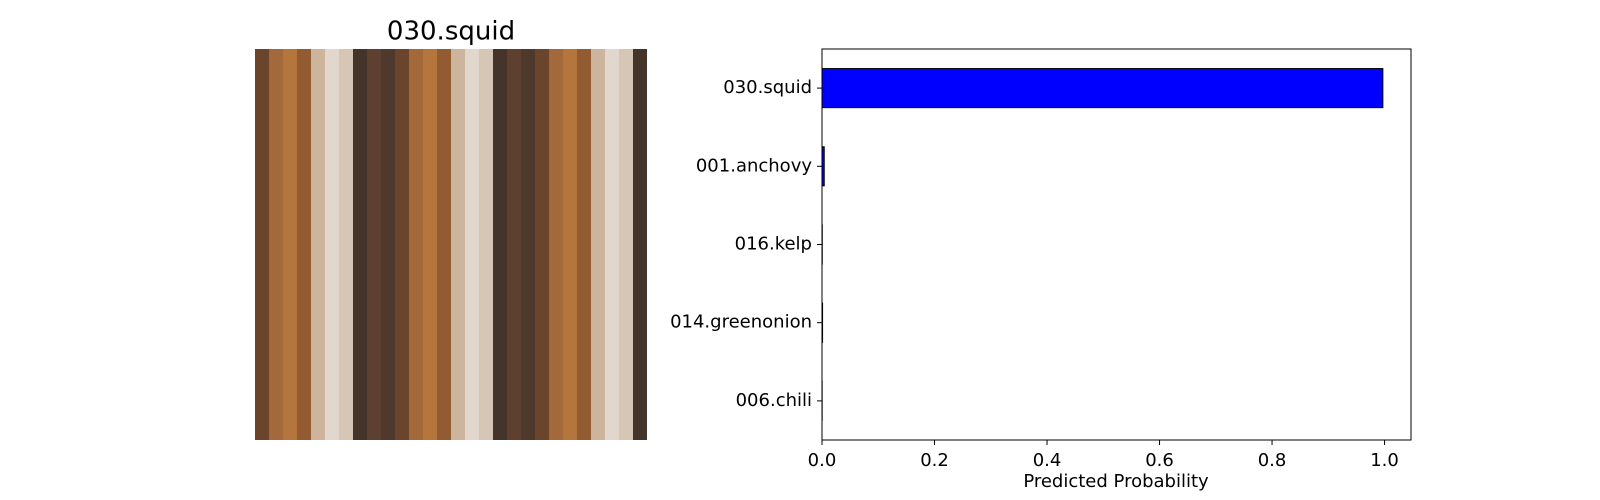  I want to click on y-tick-label: 006.chili, so click(774, 400).